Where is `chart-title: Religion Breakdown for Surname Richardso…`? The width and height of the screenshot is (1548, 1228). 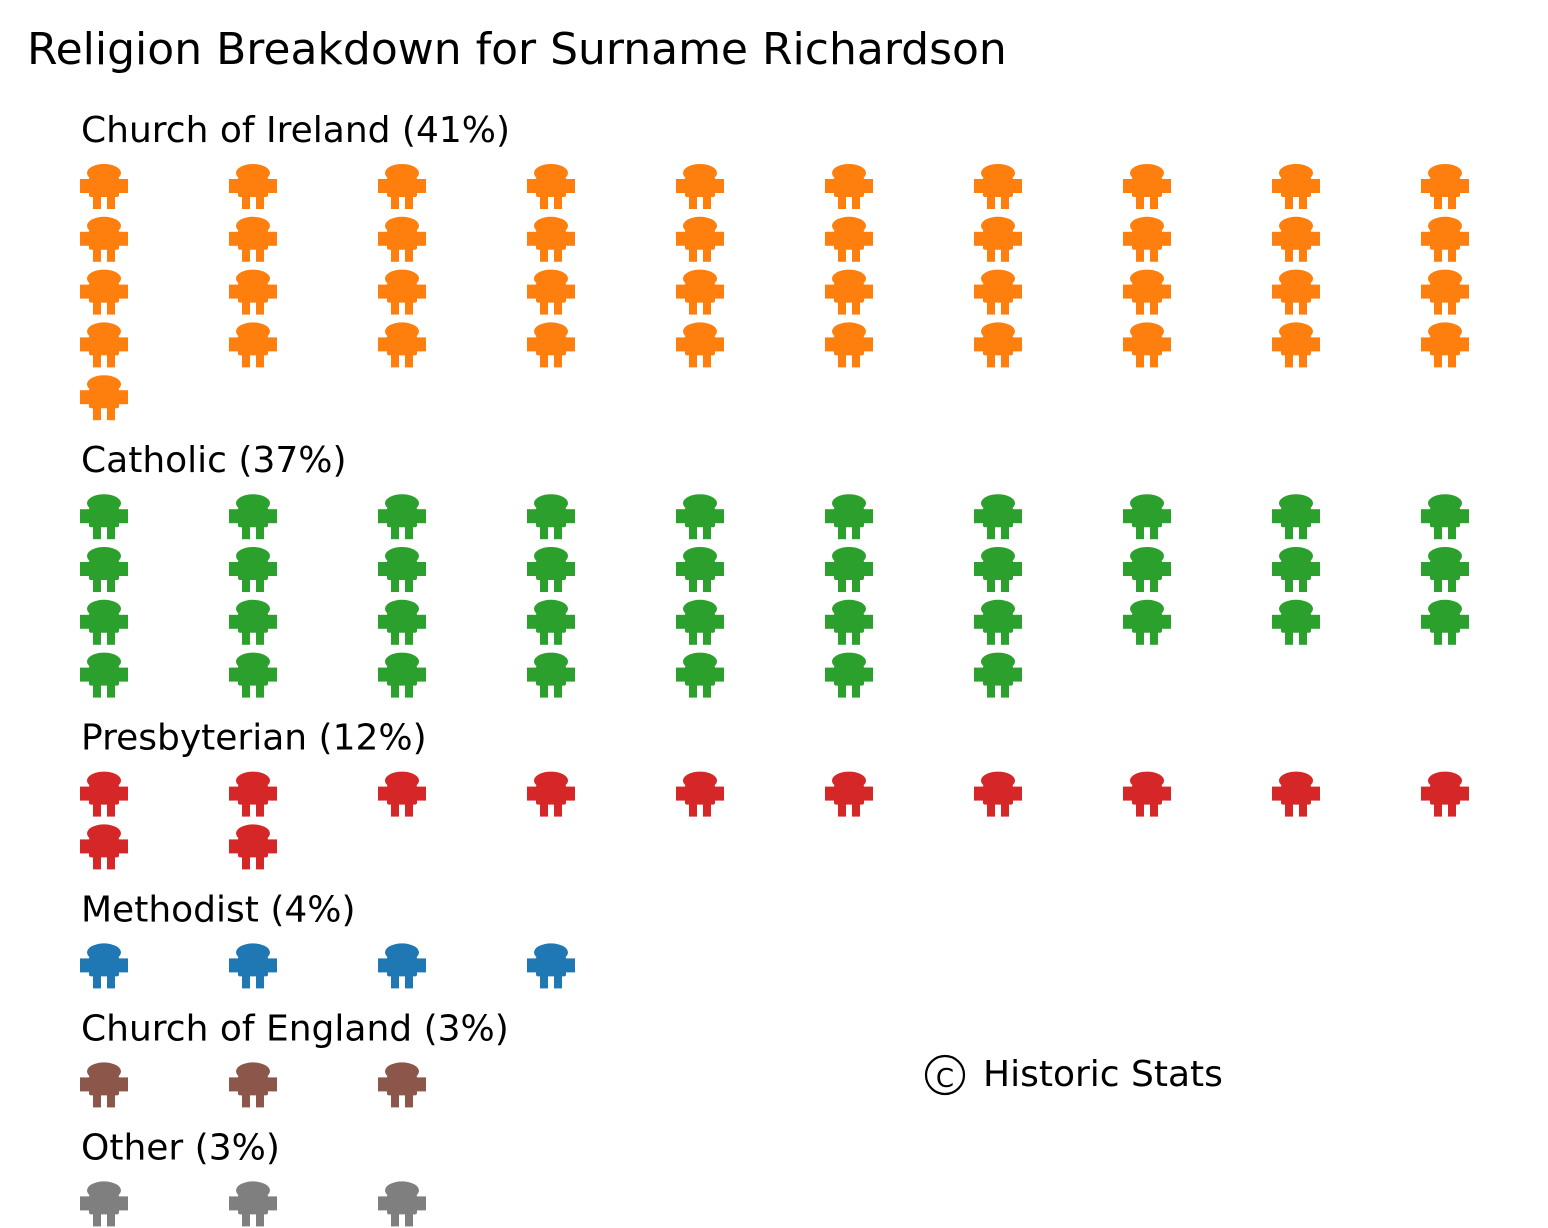 chart-title: Religion Breakdown for Surname Richardso… is located at coordinates (517, 49).